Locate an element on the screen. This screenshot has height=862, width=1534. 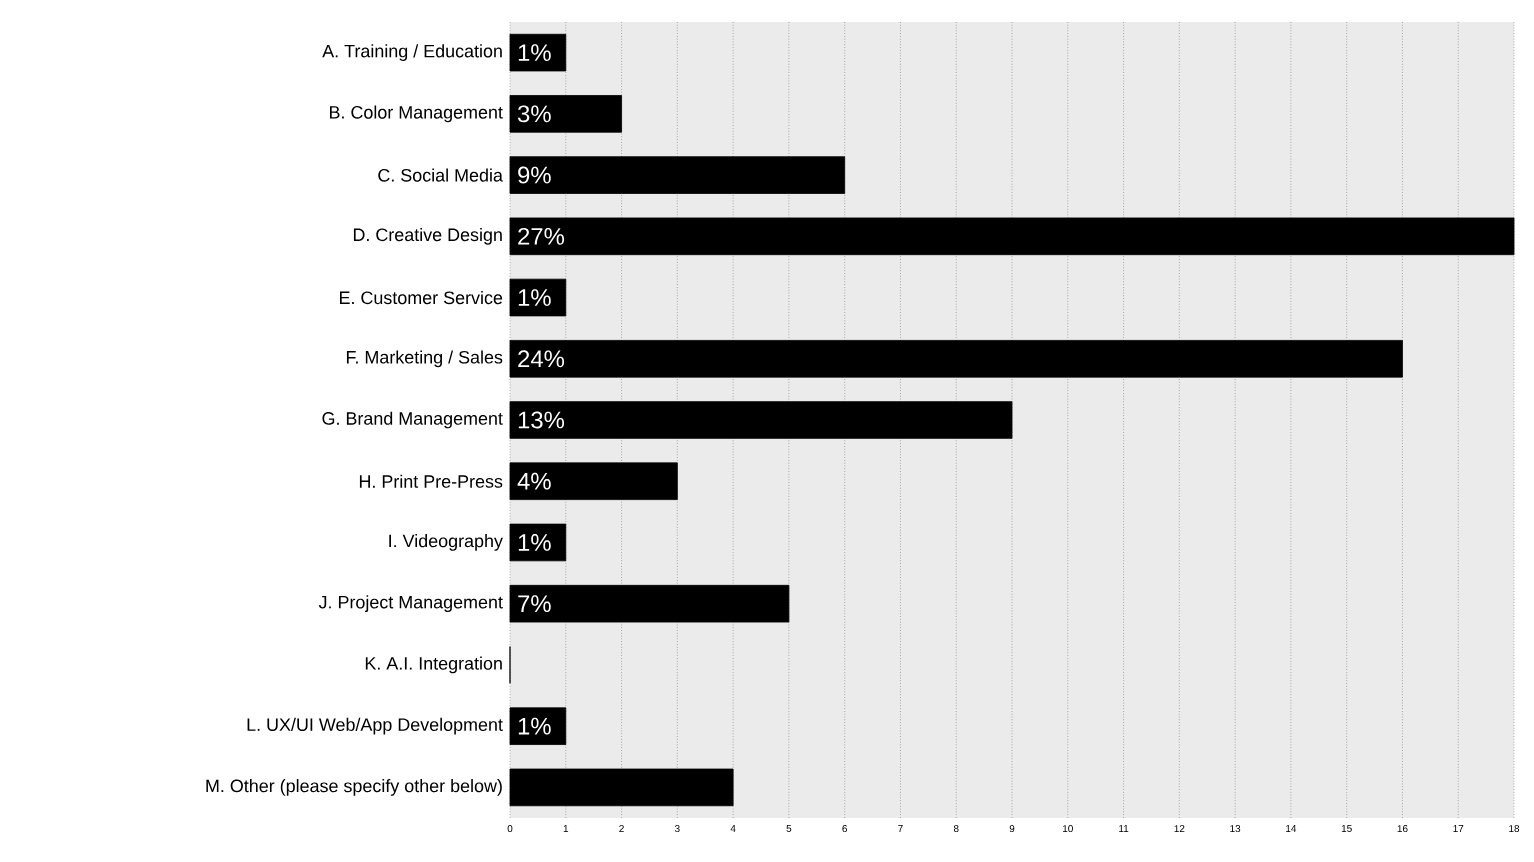
annotation: 7% is located at coordinates (534, 604).